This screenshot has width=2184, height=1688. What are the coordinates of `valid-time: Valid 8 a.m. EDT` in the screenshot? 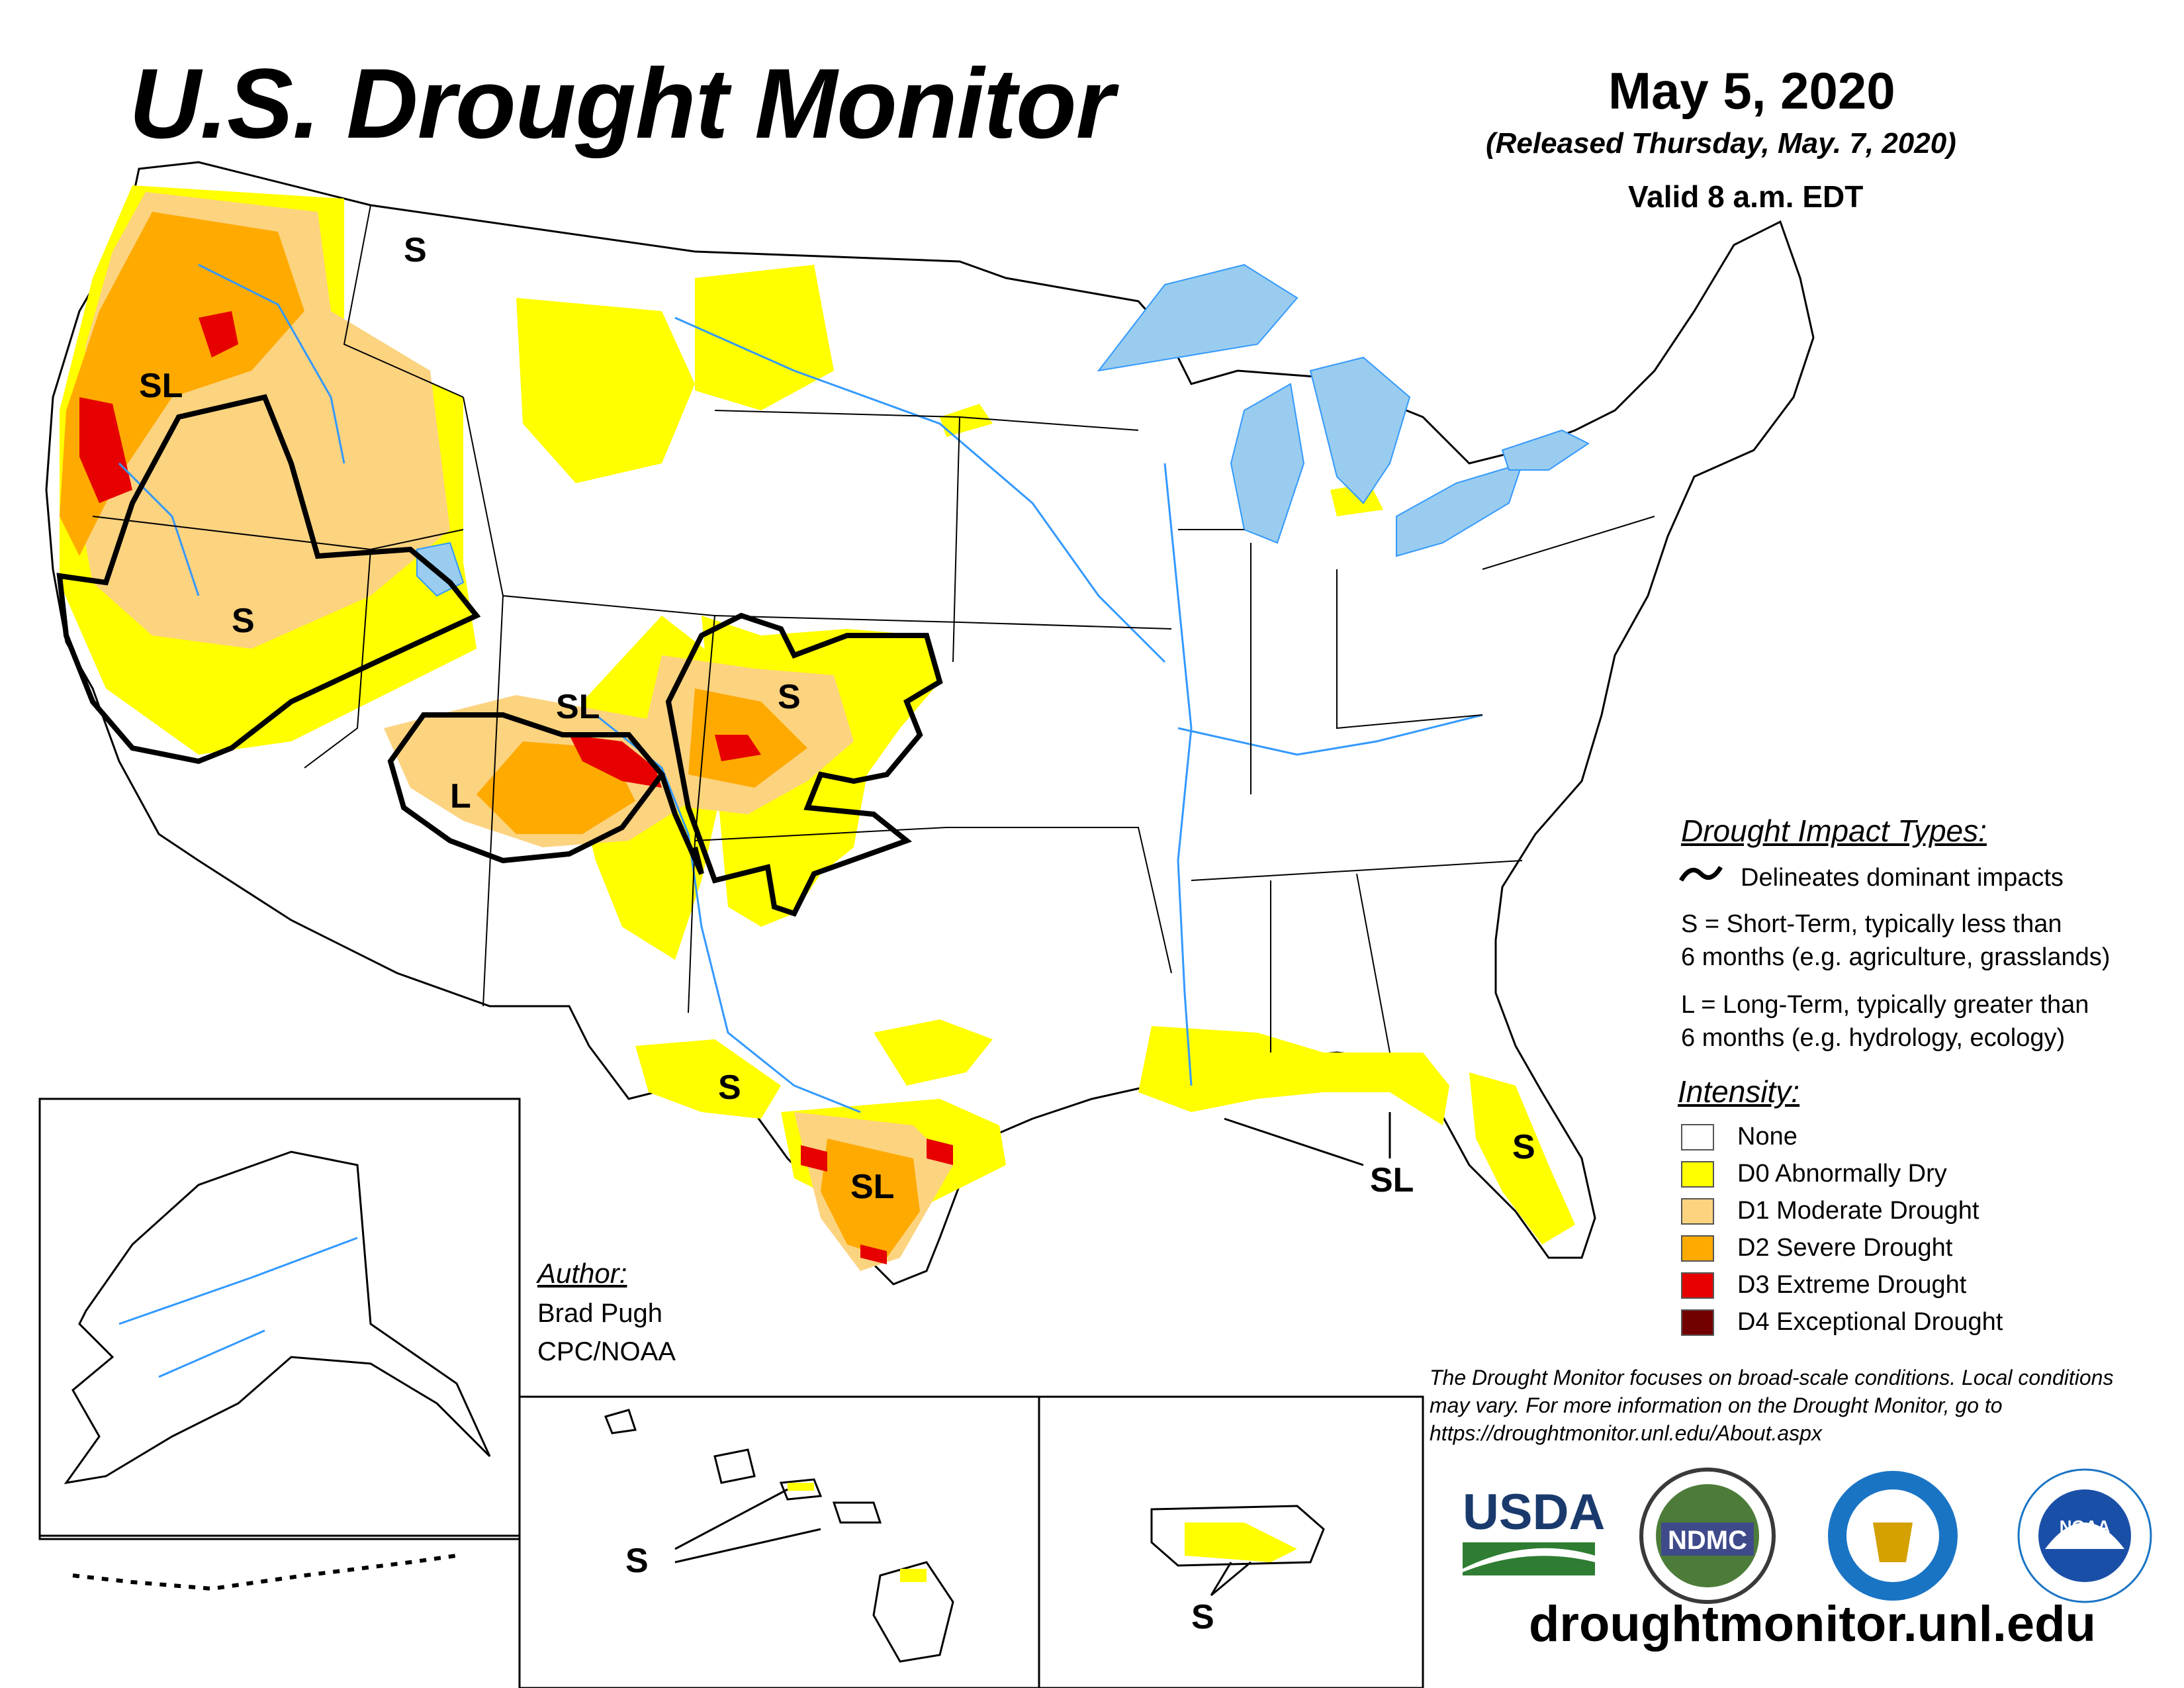 It's located at (1746, 196).